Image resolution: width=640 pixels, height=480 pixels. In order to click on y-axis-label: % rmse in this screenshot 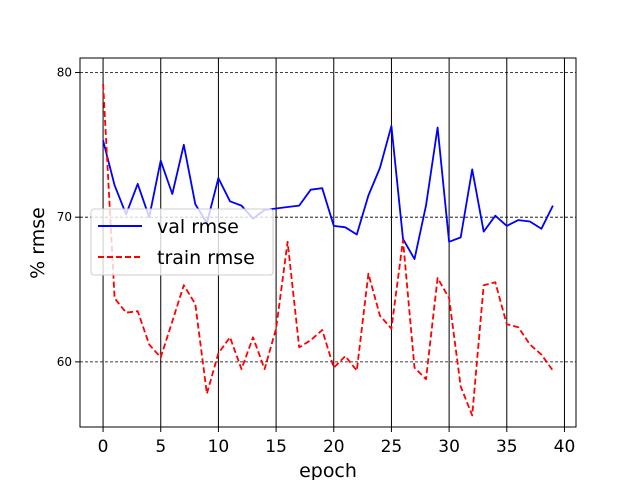, I will do `click(38, 243)`.